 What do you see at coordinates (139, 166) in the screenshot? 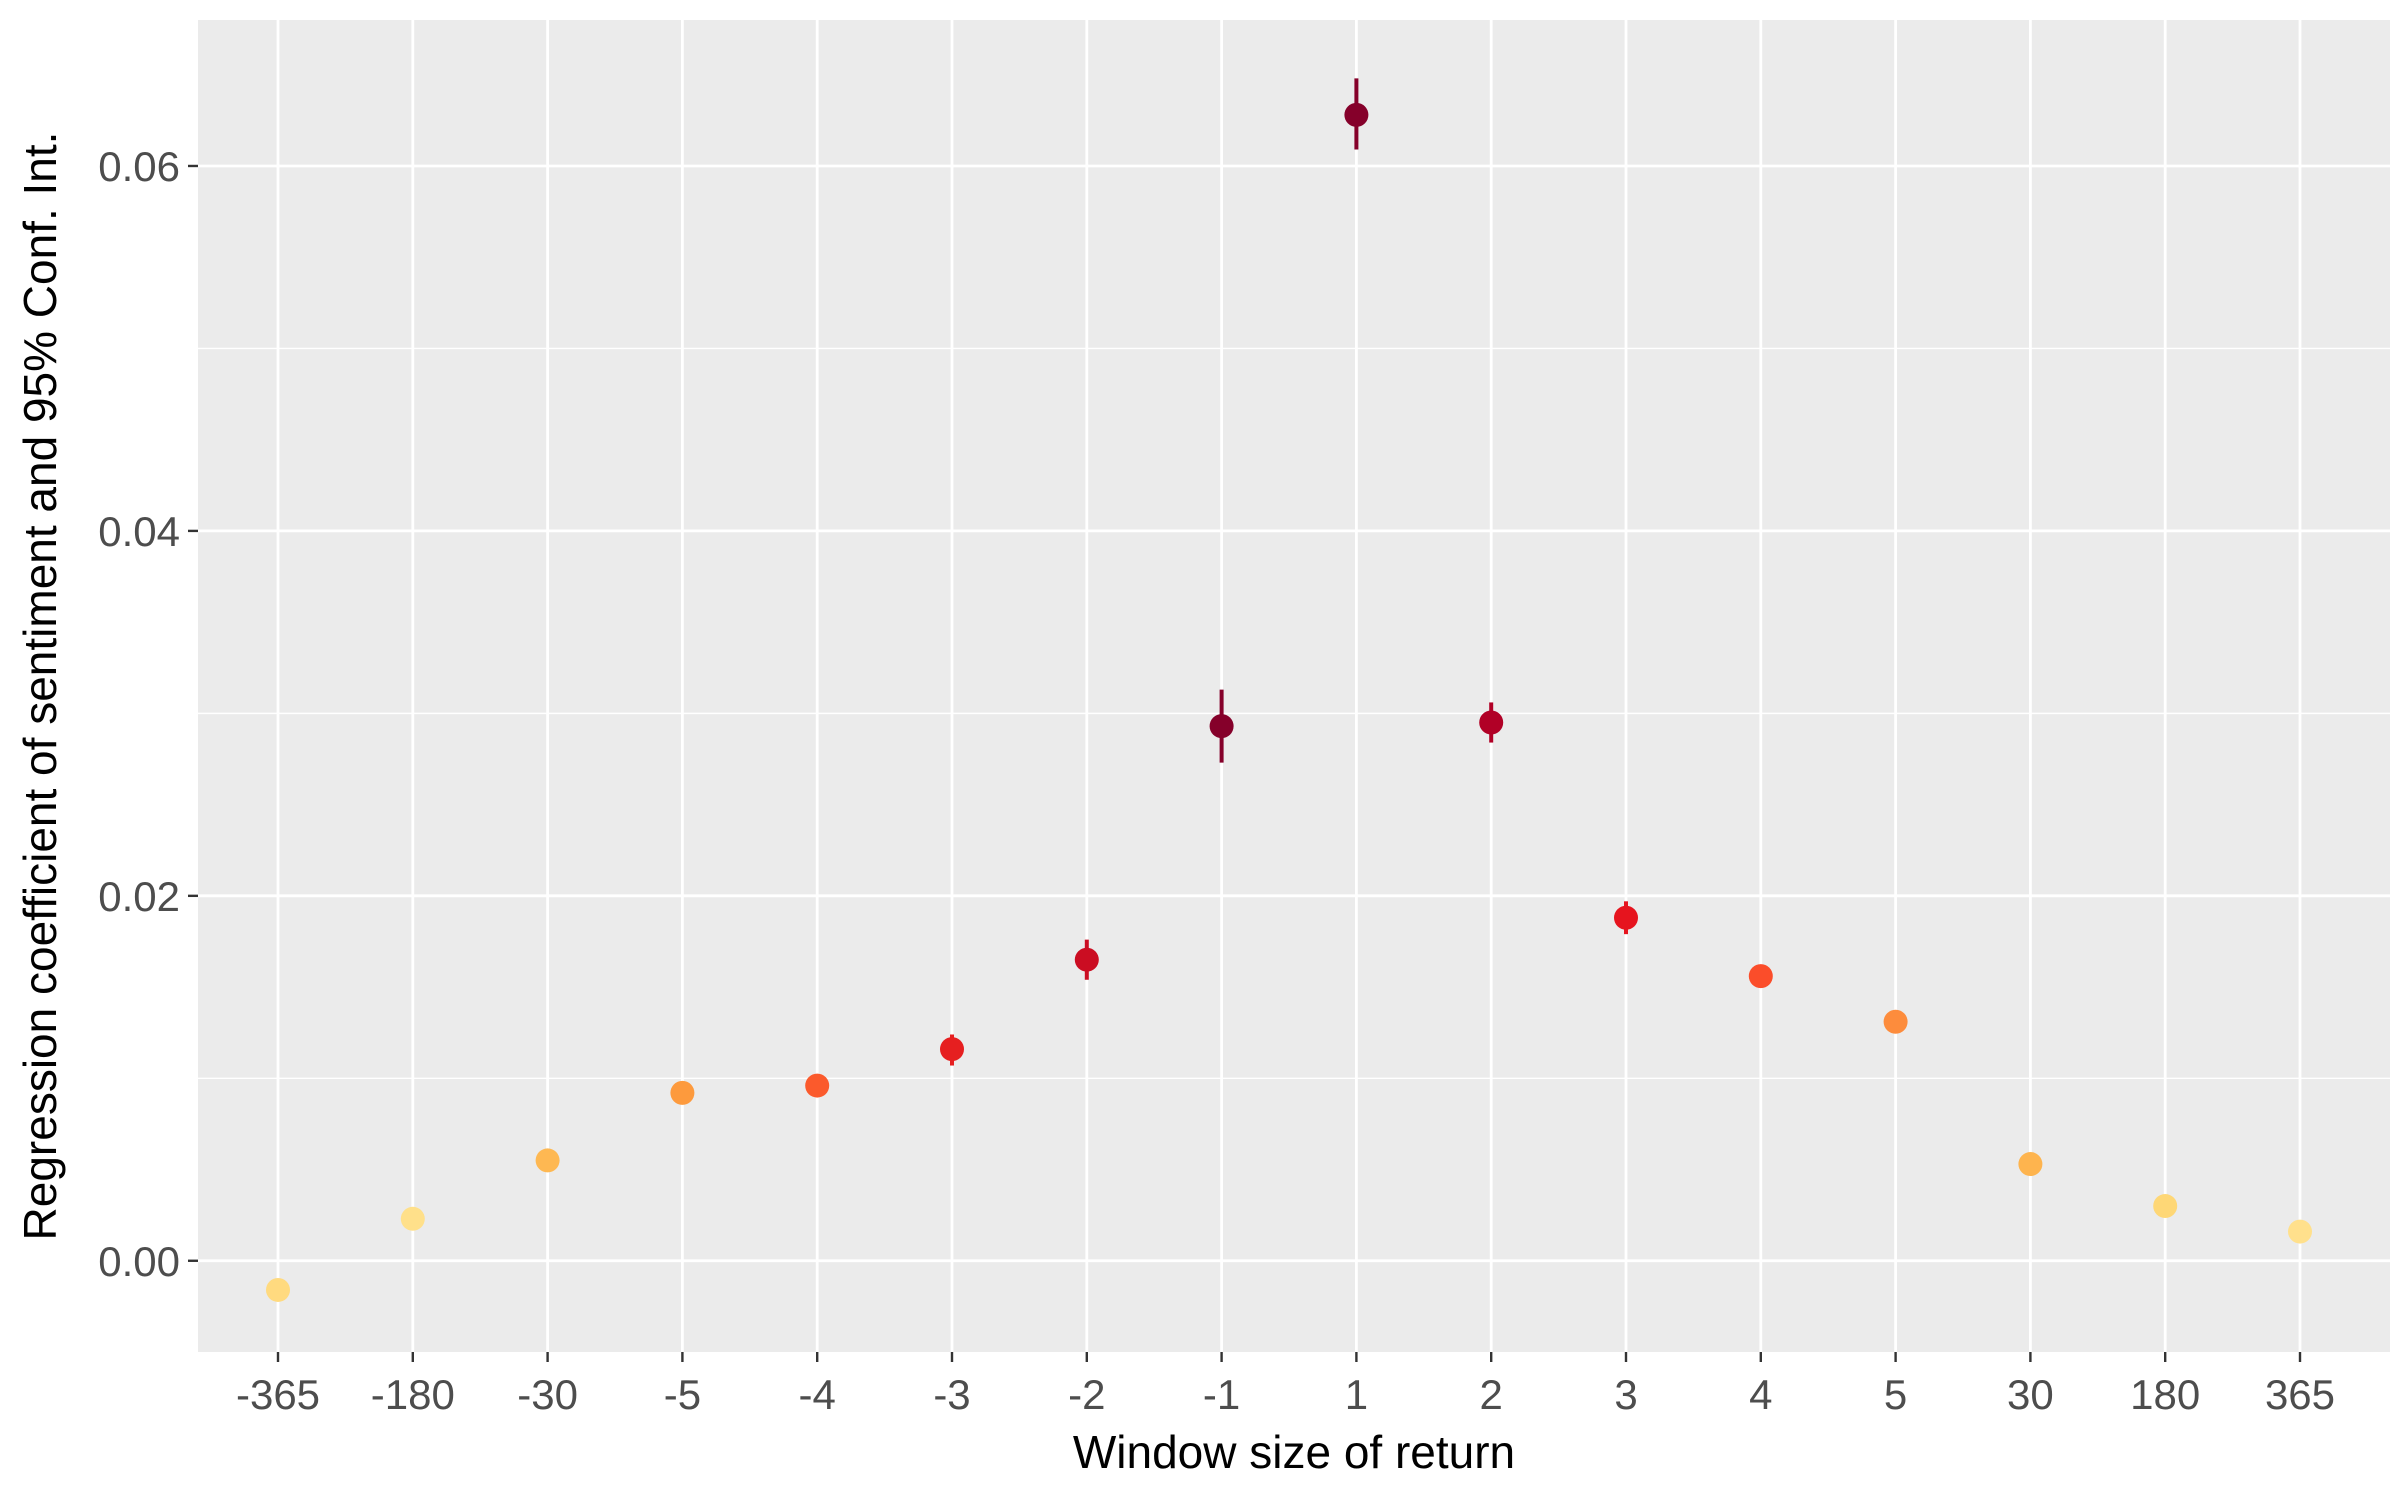
I see `y-tick-label: 0.06` at bounding box center [139, 166].